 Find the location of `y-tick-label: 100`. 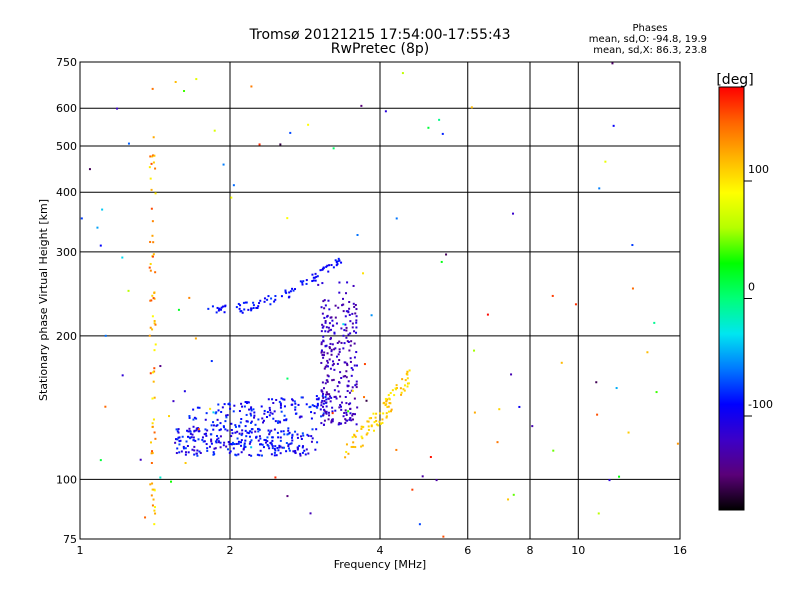

y-tick-label: 100 is located at coordinates (66, 479).